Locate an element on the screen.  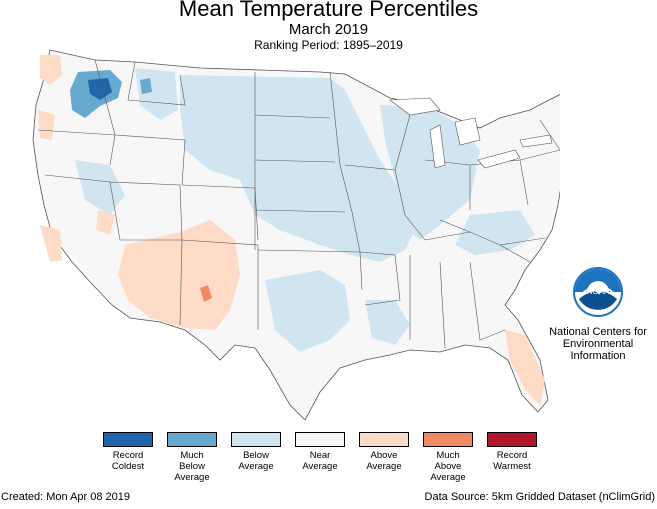
ranking-period: Ranking Period: 1895–2019 is located at coordinates (328, 45).